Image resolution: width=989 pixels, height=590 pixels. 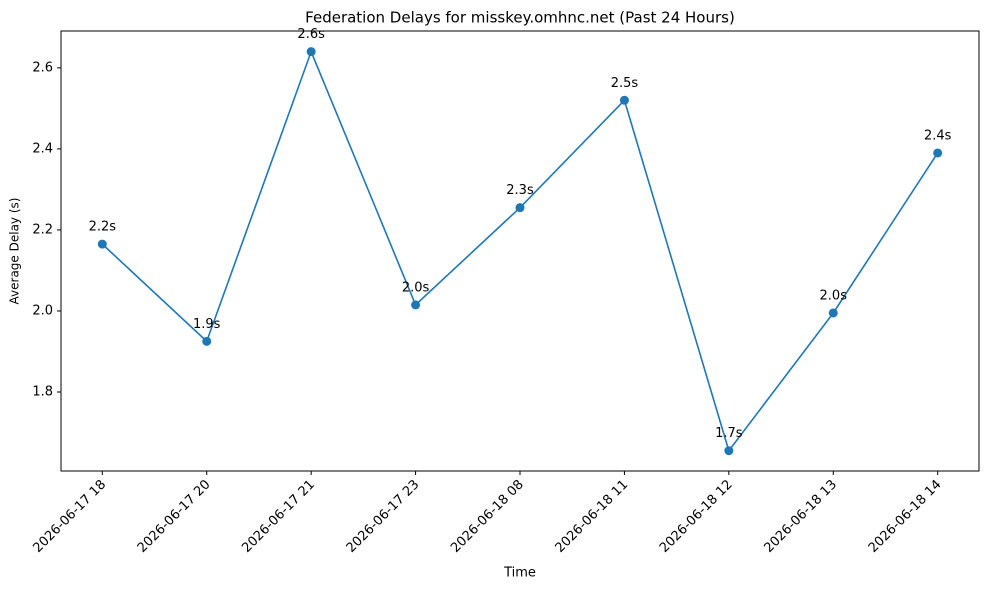 What do you see at coordinates (15, 251) in the screenshot?
I see `y-axis-label: Average Delay (s)` at bounding box center [15, 251].